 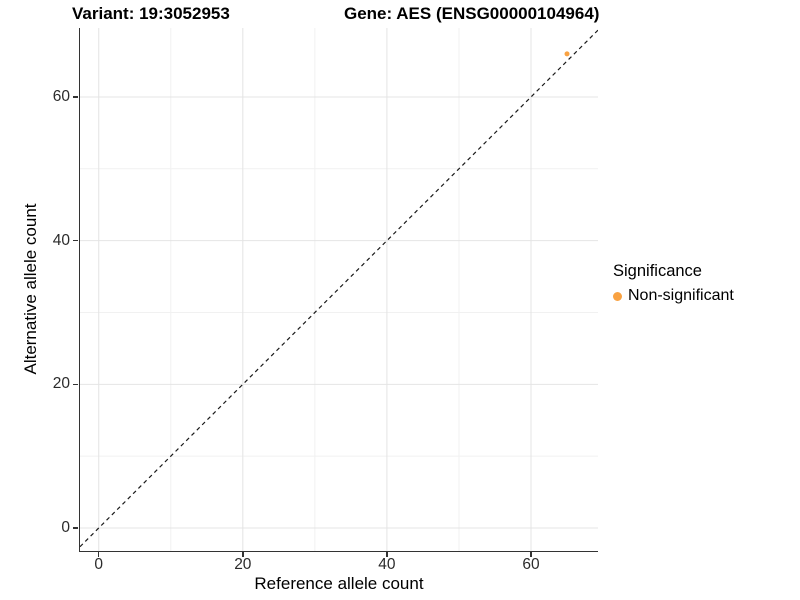 I want to click on x-axis-title: Reference allele count, so click(x=339, y=583).